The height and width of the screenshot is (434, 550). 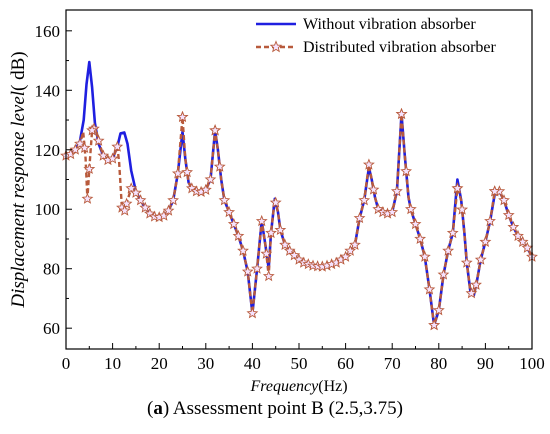 I want to click on y-tick-label: 140, so click(x=48, y=90).